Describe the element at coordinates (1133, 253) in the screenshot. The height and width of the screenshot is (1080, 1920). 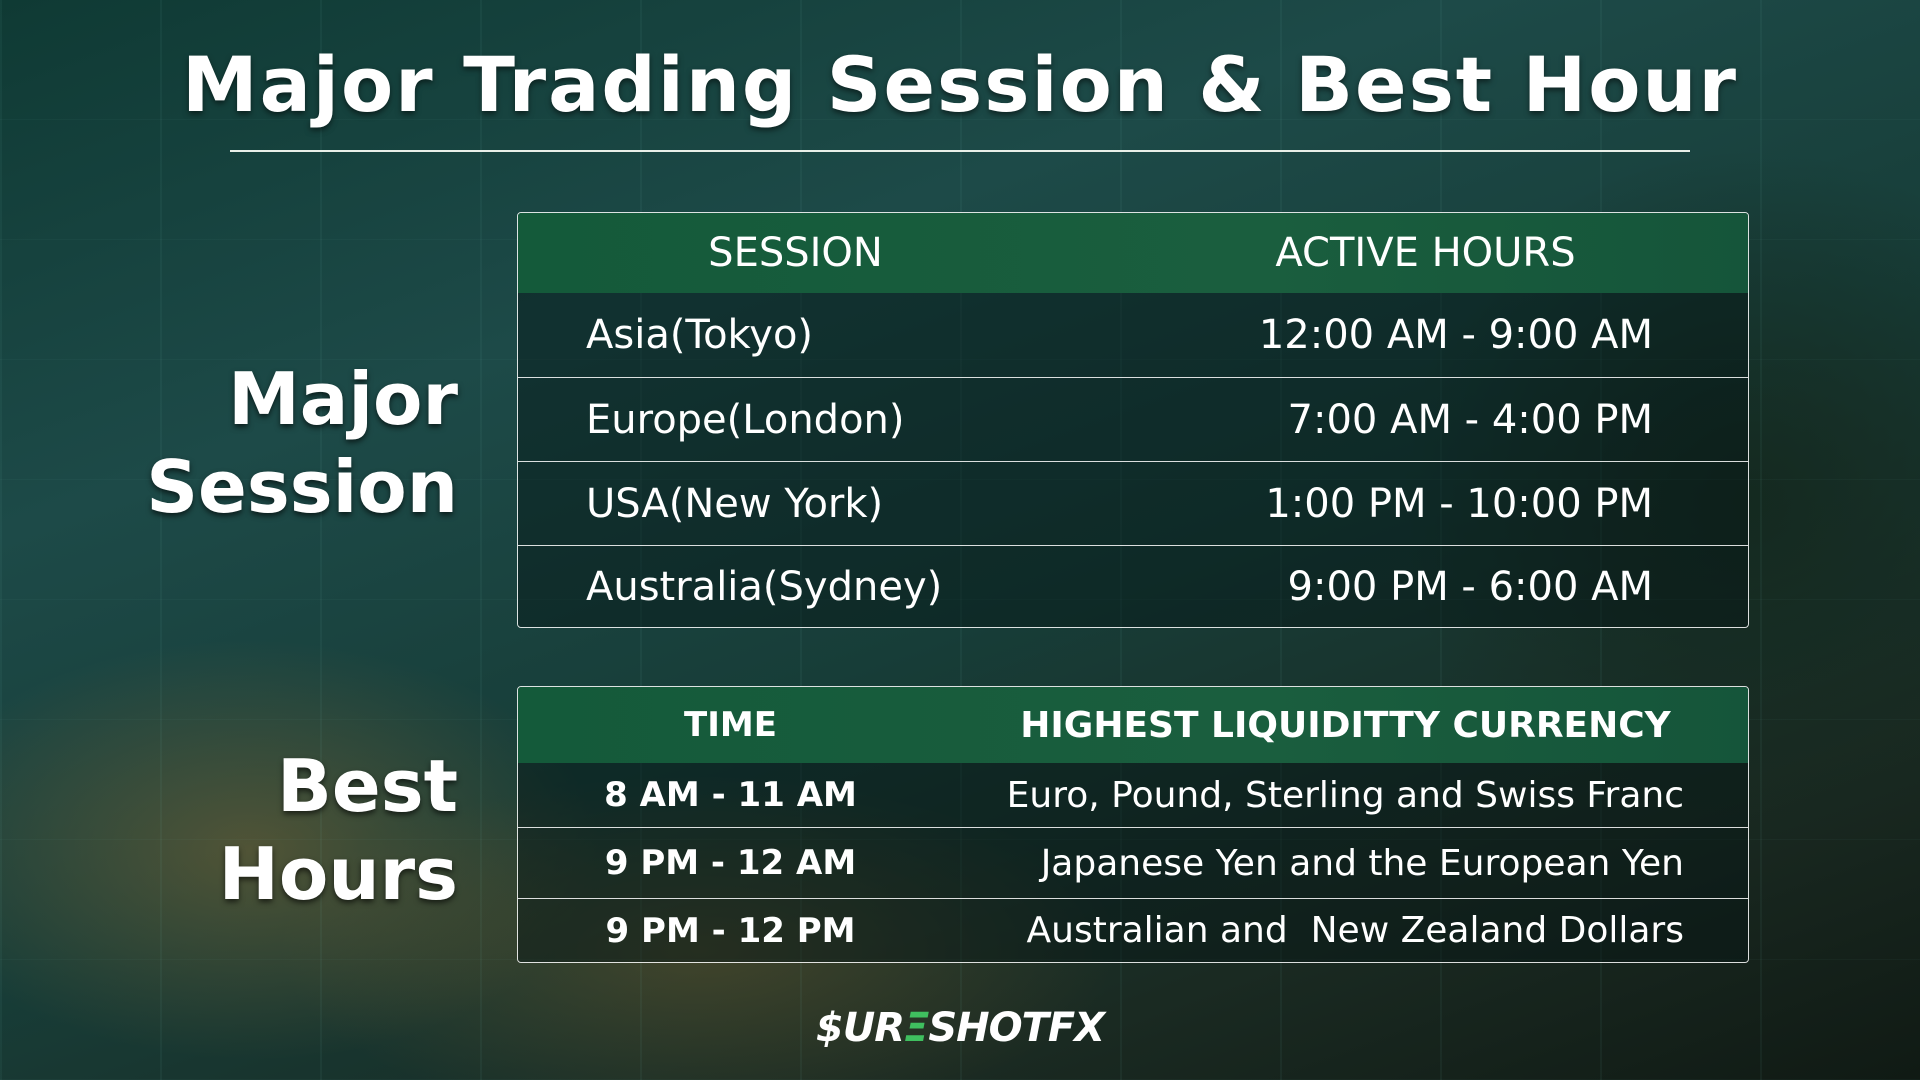
I see `table-header: SESSION ACTIVE HOURS` at that location.